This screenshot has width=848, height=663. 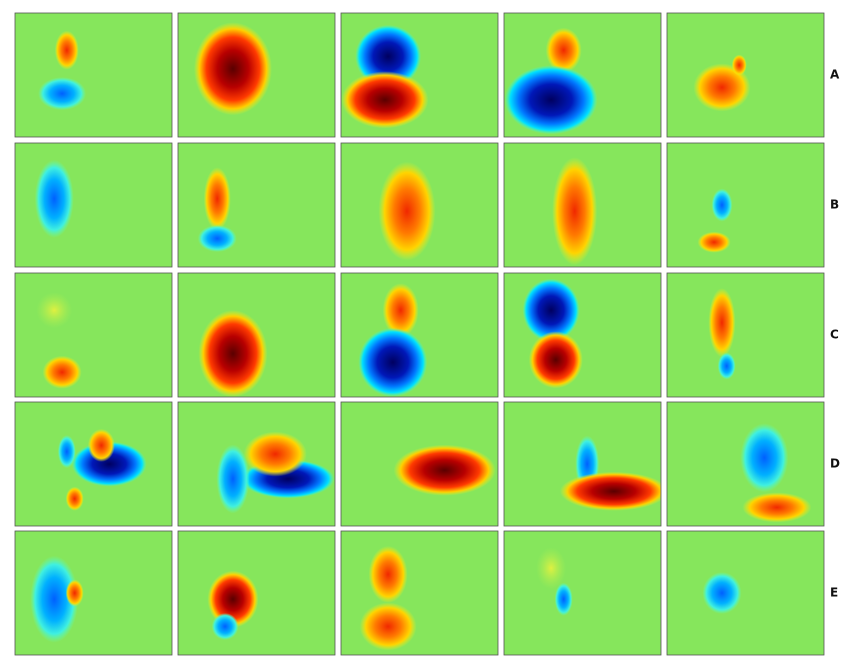 I want to click on row-label: C, so click(x=834, y=335).